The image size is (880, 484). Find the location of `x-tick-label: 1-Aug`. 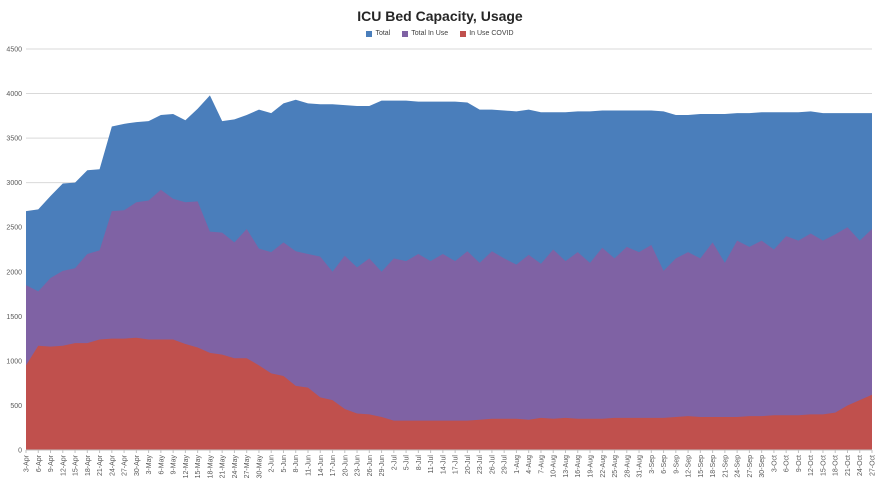

x-tick-label: 1-Aug is located at coordinates (517, 464).